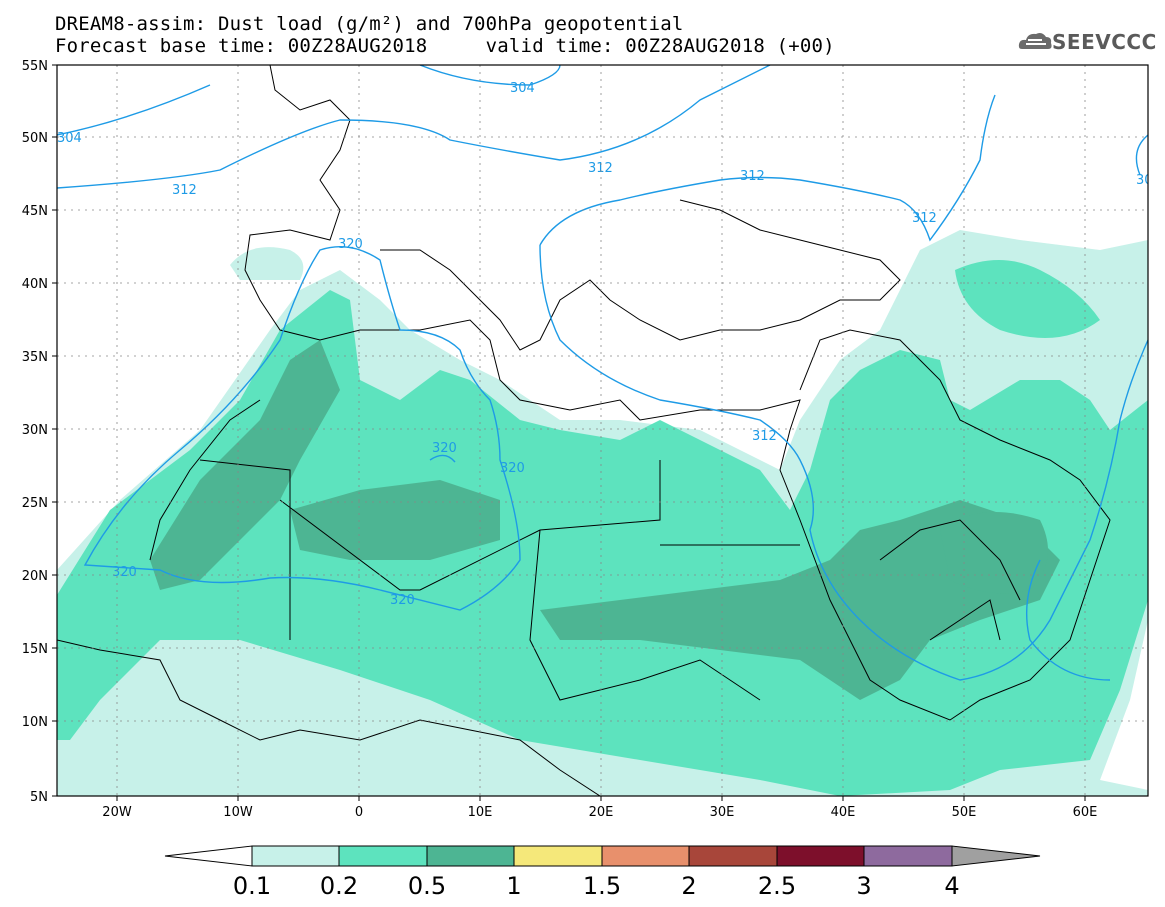 The height and width of the screenshot is (907, 1165). What do you see at coordinates (339, 886) in the screenshot?
I see `colorbar-label: 0.2` at bounding box center [339, 886].